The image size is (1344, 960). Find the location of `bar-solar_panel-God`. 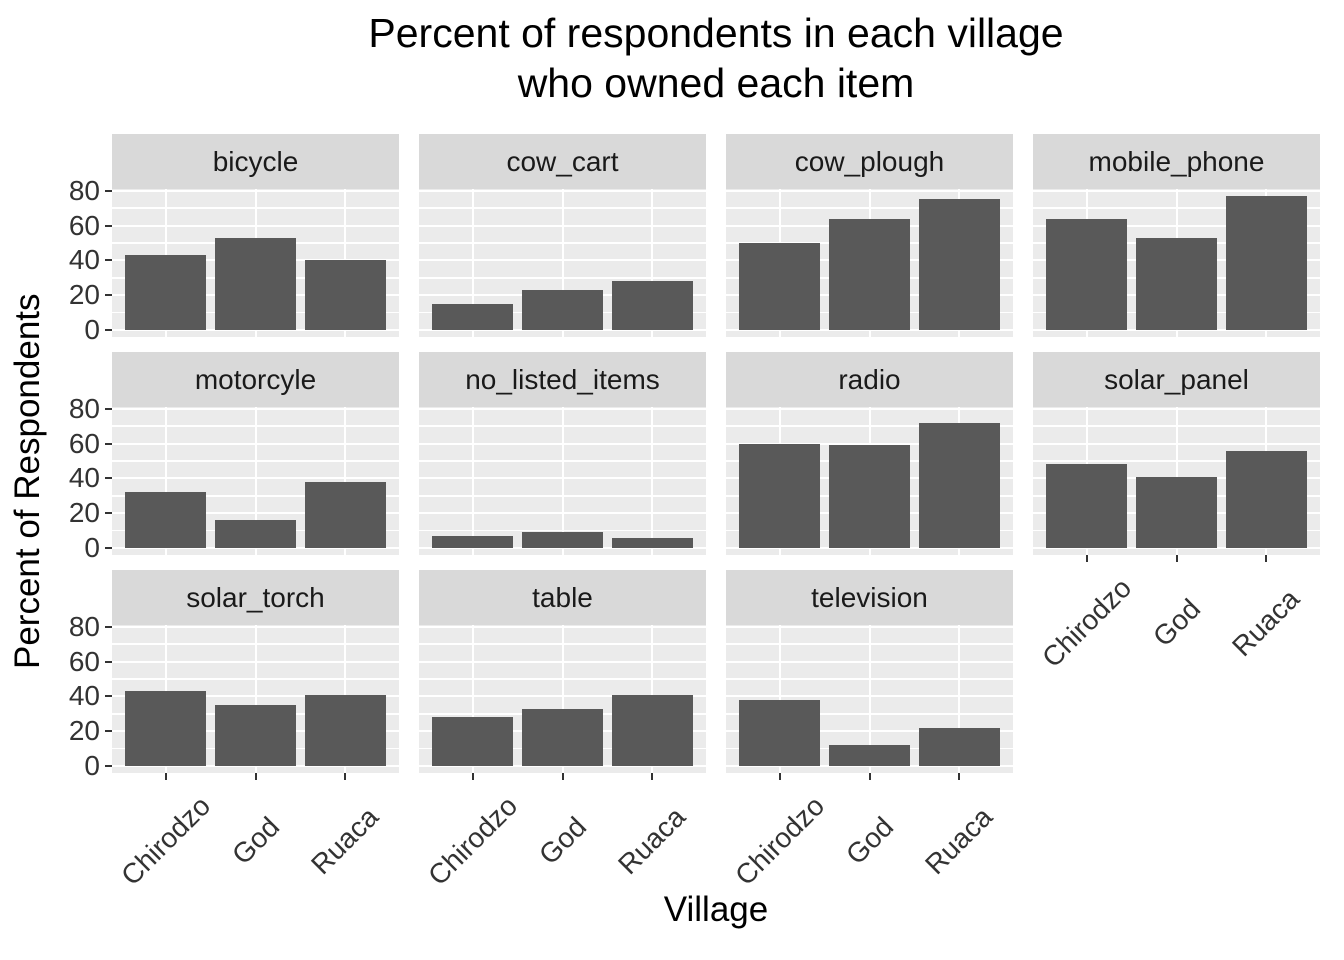

bar-solar_panel-God is located at coordinates (1176, 512).